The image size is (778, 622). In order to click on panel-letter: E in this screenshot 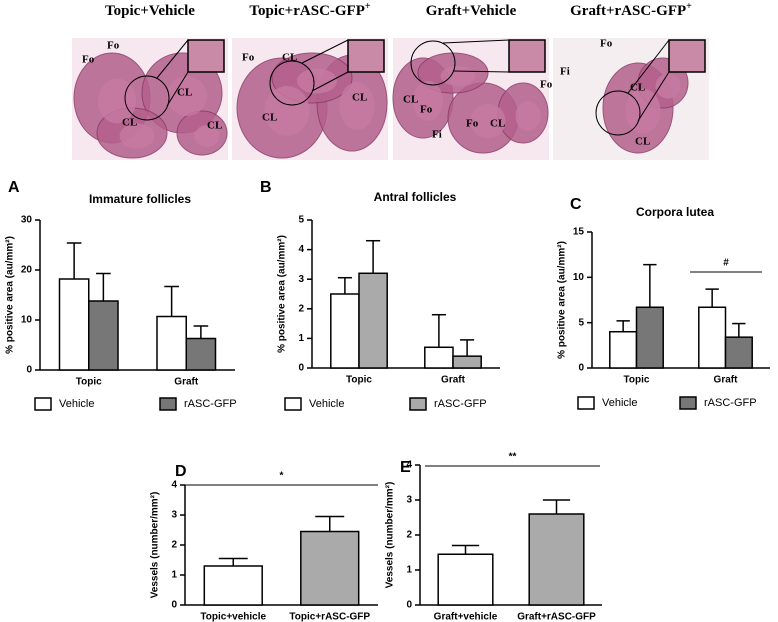, I will do `click(405, 467)`.